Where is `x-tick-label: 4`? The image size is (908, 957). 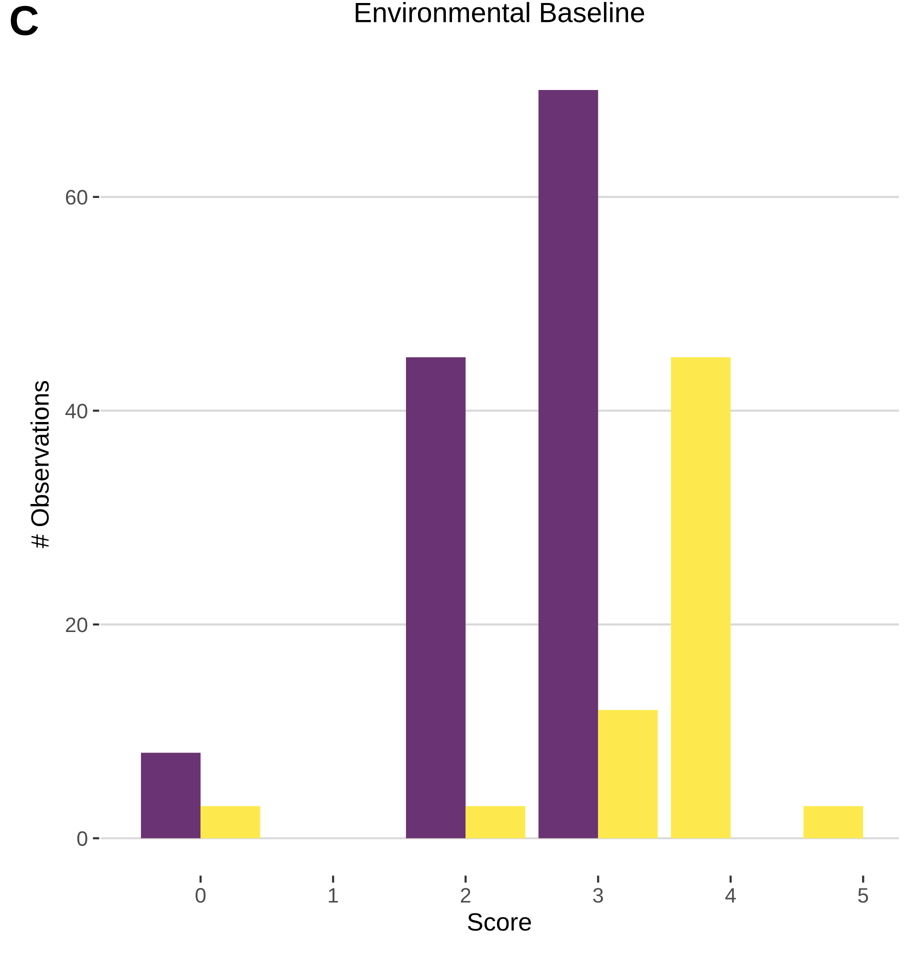 x-tick-label: 4 is located at coordinates (730, 895).